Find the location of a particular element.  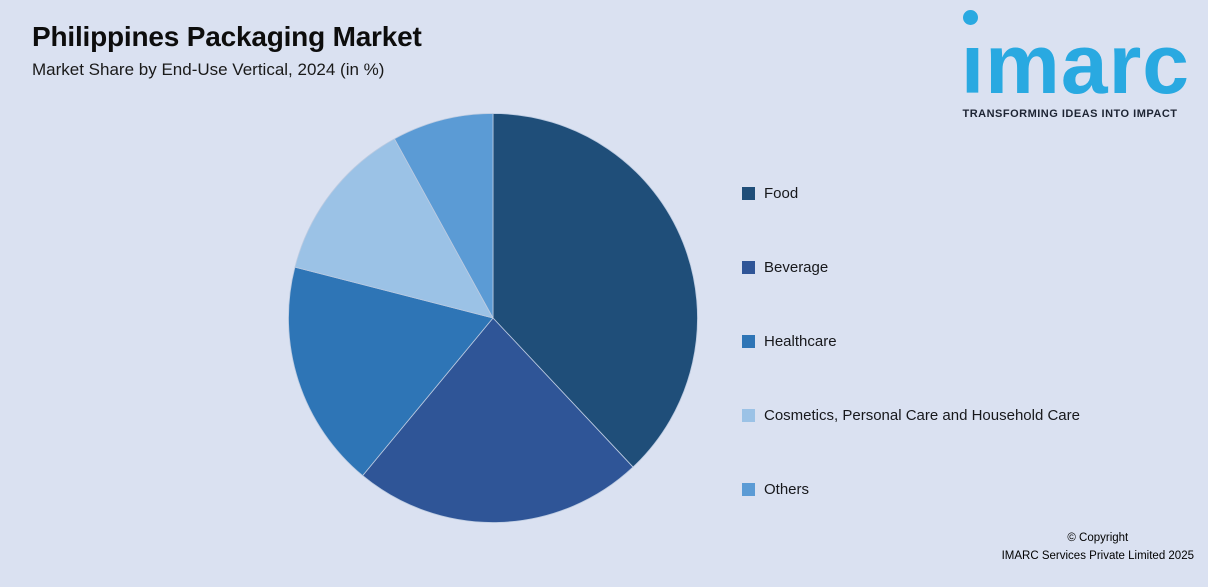

legend-label: Others is located at coordinates (787, 489).